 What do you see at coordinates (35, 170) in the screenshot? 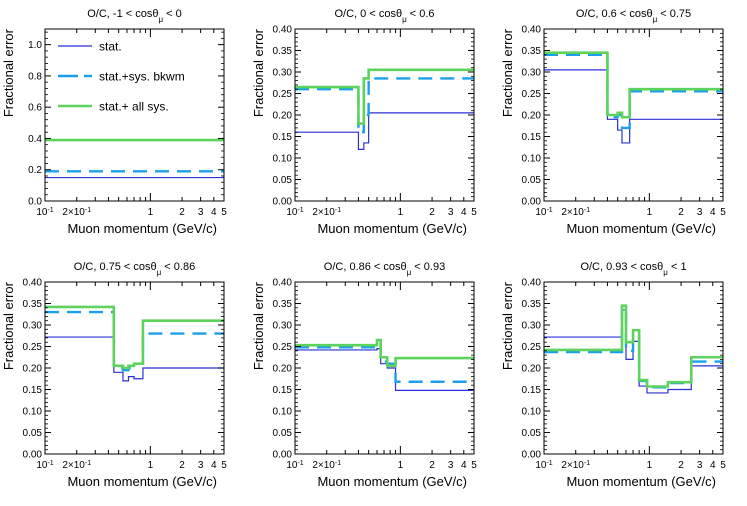
I see `y-tick-label: 0.2` at bounding box center [35, 170].